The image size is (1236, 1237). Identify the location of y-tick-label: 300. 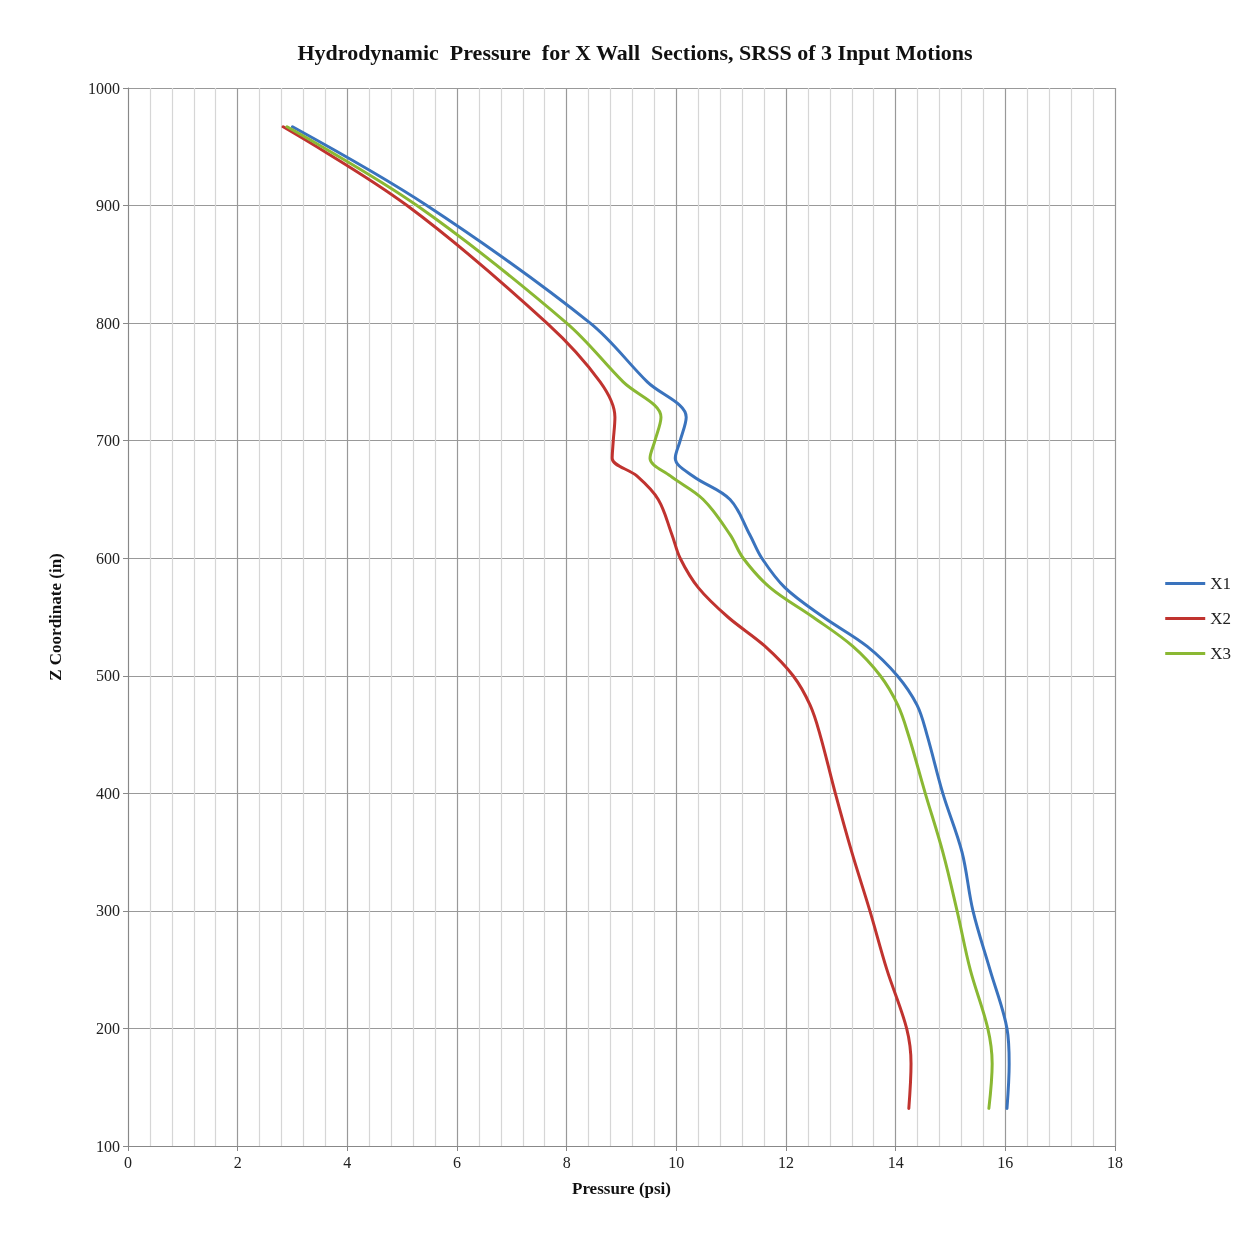
(108, 911).